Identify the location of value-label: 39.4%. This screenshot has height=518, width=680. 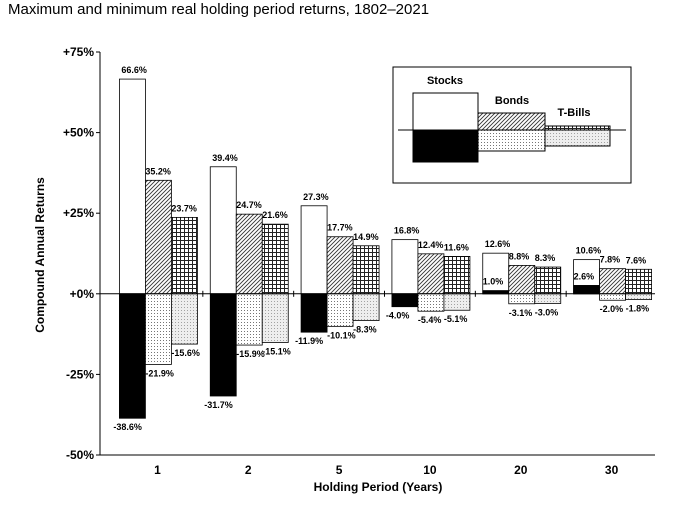
(225, 158).